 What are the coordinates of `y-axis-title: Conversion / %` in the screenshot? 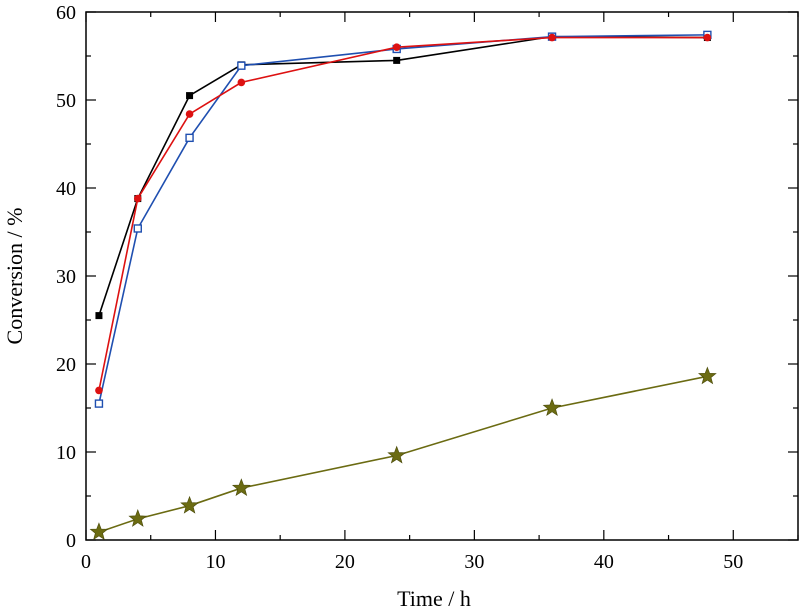 It's located at (14, 276).